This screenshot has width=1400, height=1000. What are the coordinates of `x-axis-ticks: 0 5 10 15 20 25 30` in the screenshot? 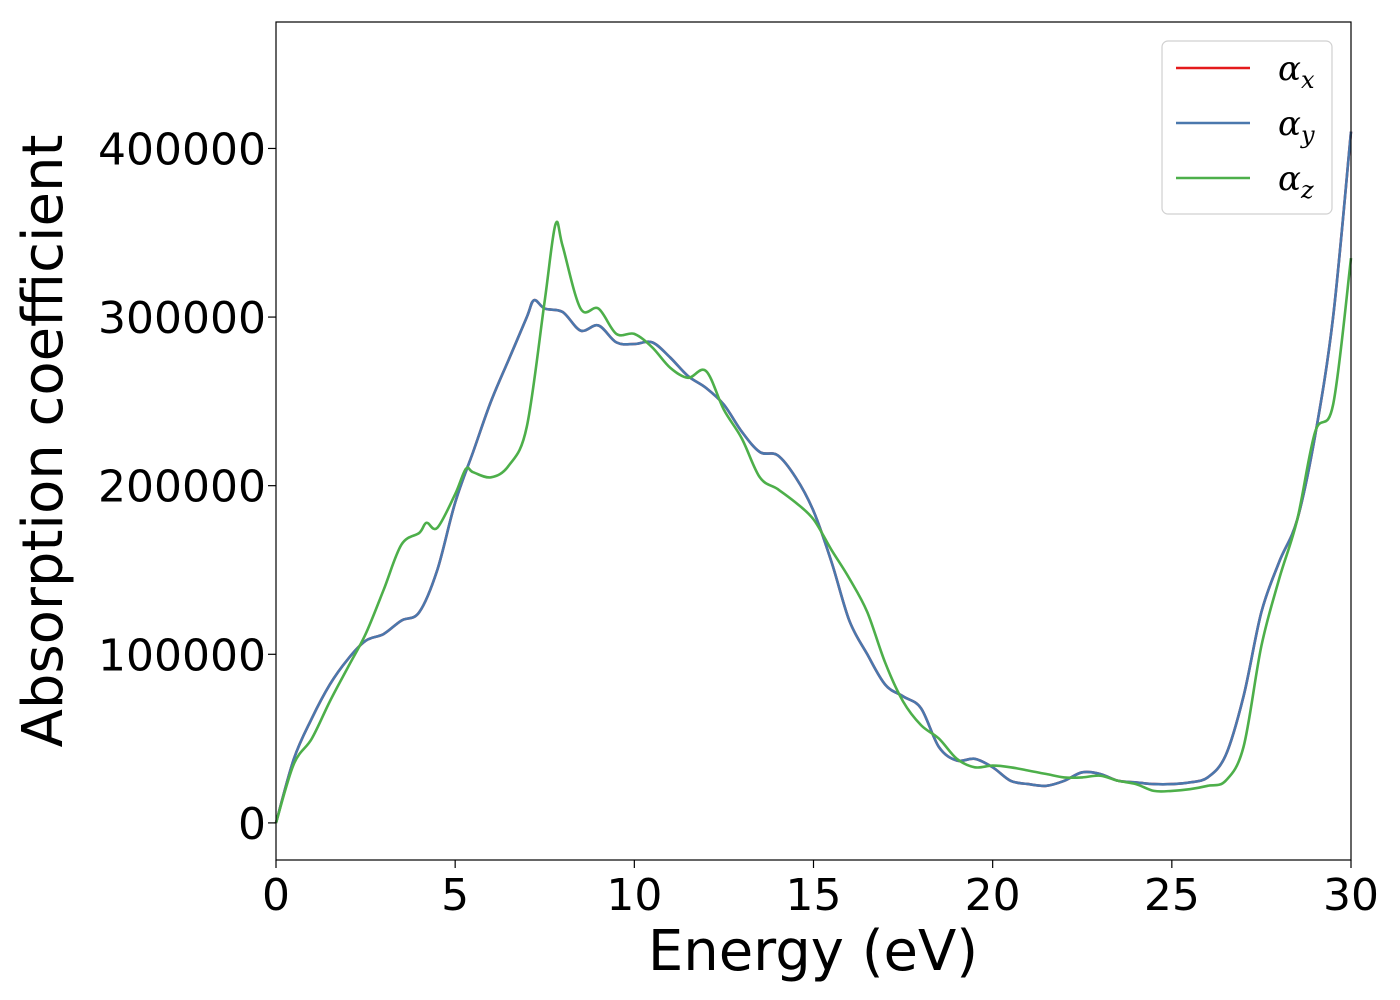 It's located at (820, 890).